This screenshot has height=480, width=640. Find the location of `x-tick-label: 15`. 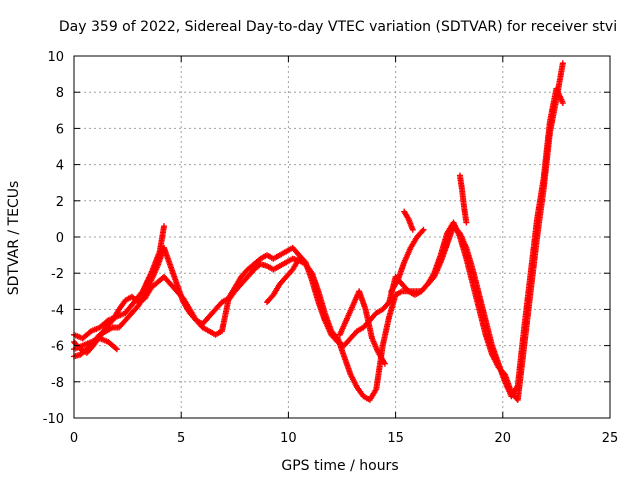

x-tick-label: 15 is located at coordinates (395, 438).